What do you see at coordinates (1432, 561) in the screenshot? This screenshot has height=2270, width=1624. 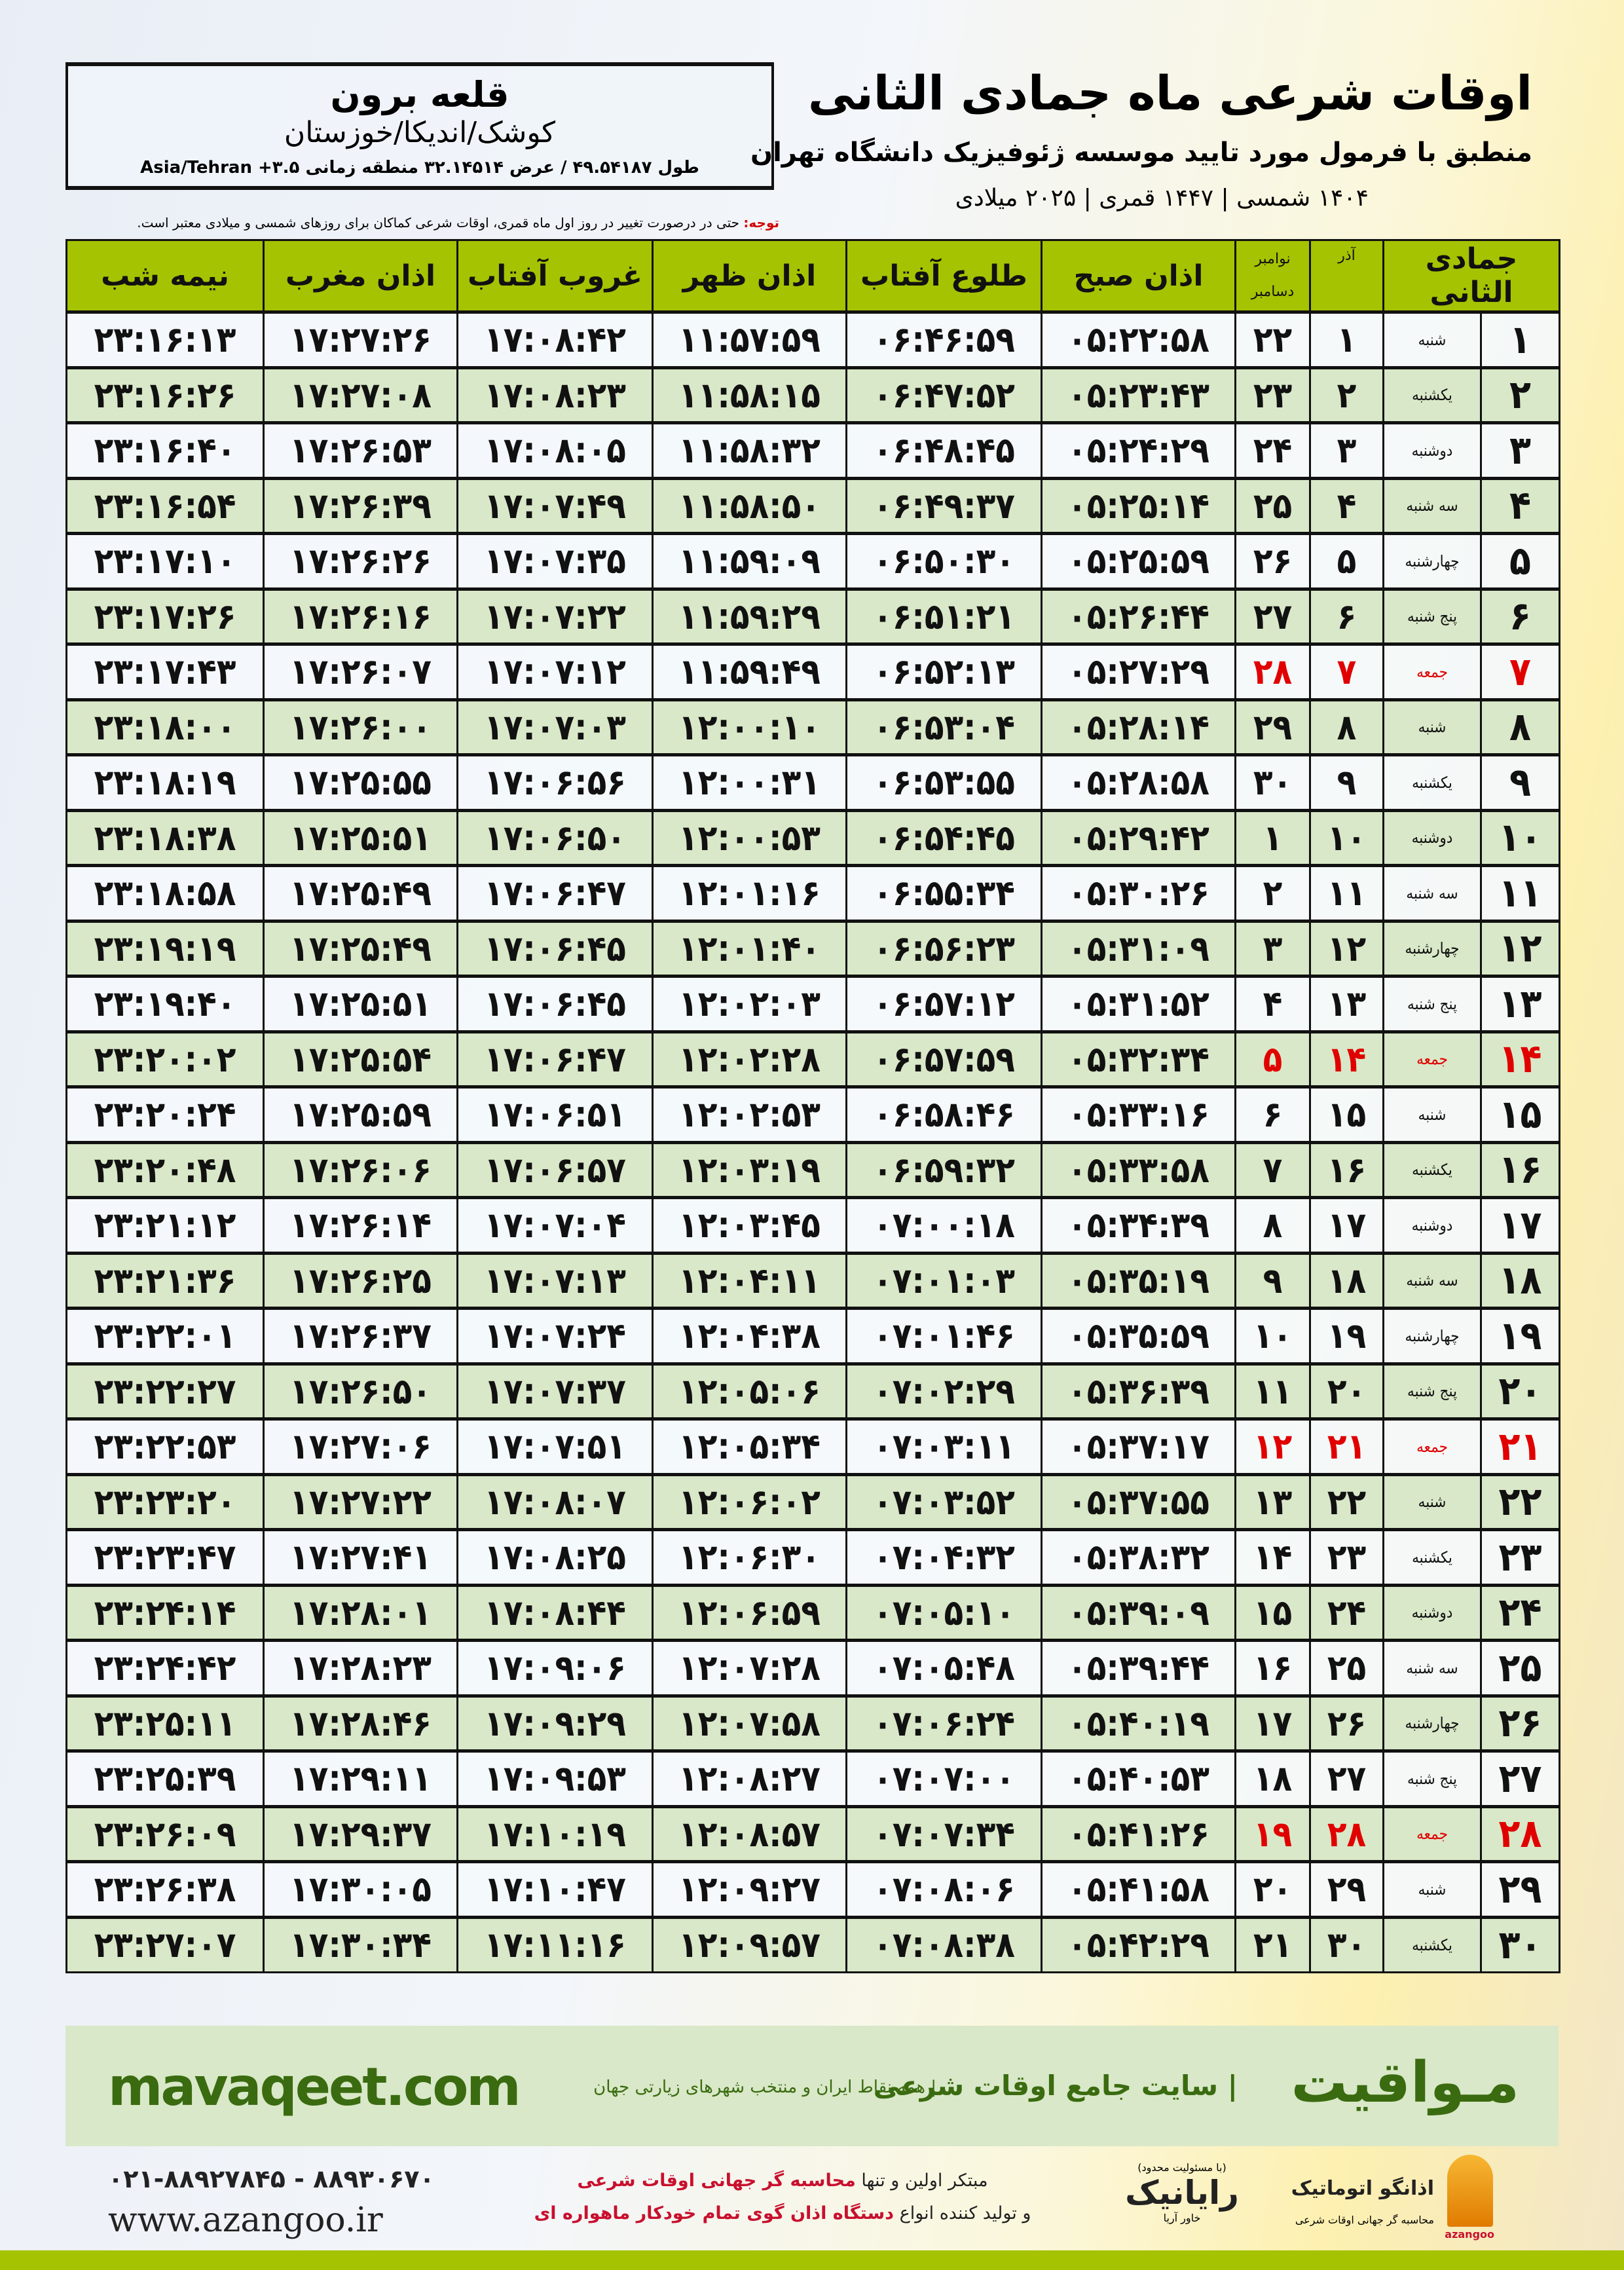 I see `cell-weekday: چهارشنبه` at bounding box center [1432, 561].